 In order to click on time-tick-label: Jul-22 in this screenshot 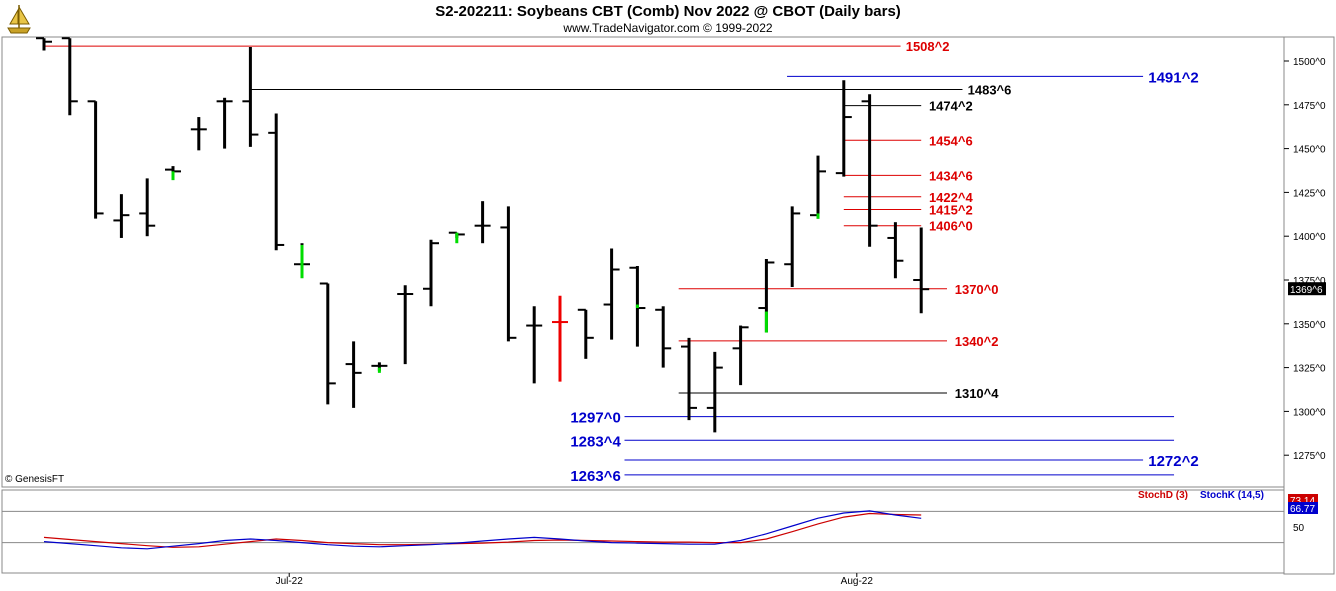, I will do `click(290, 581)`.